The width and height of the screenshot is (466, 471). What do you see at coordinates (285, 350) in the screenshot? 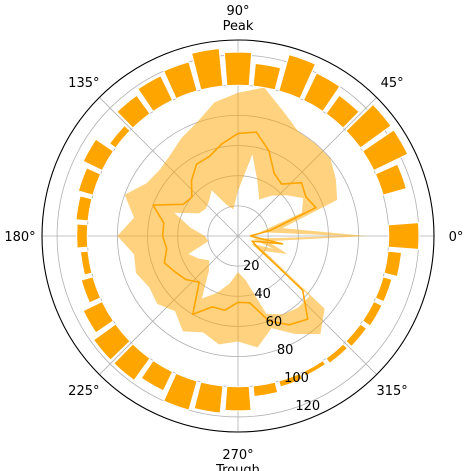
I see `radial-tick-label: 80` at bounding box center [285, 350].